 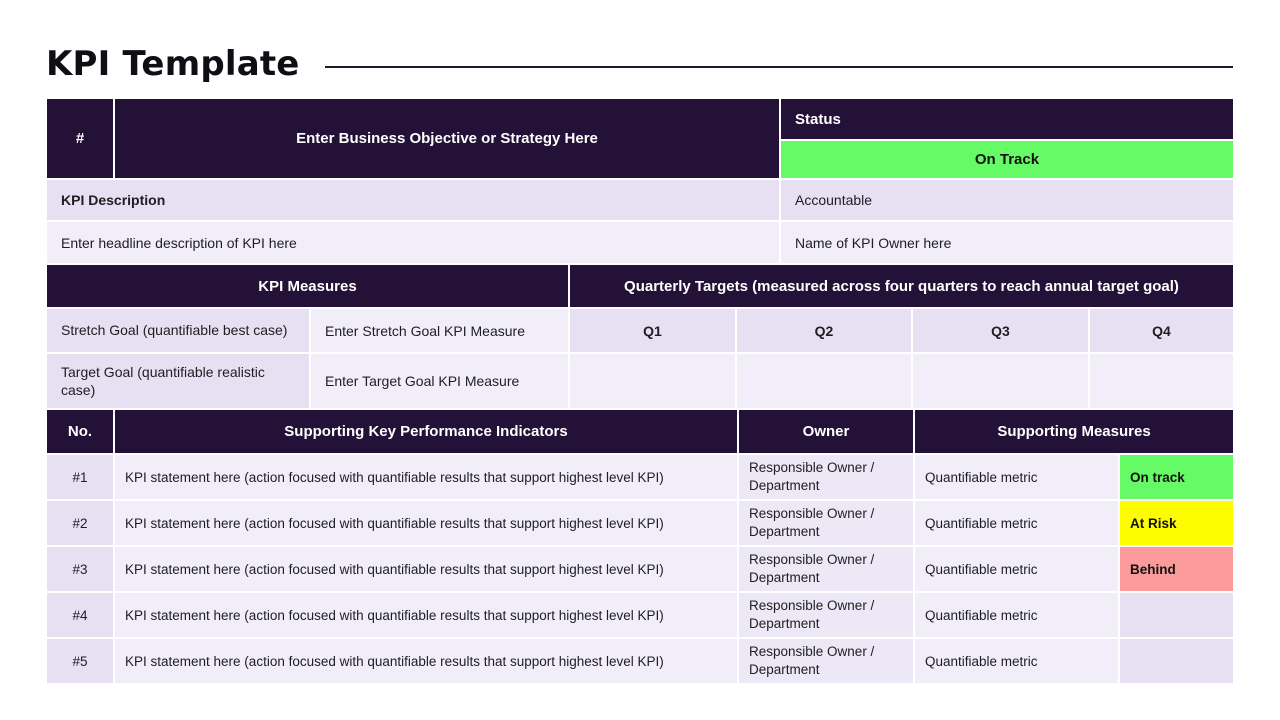 I want to click on no-header-cell: No., so click(x=80, y=431).